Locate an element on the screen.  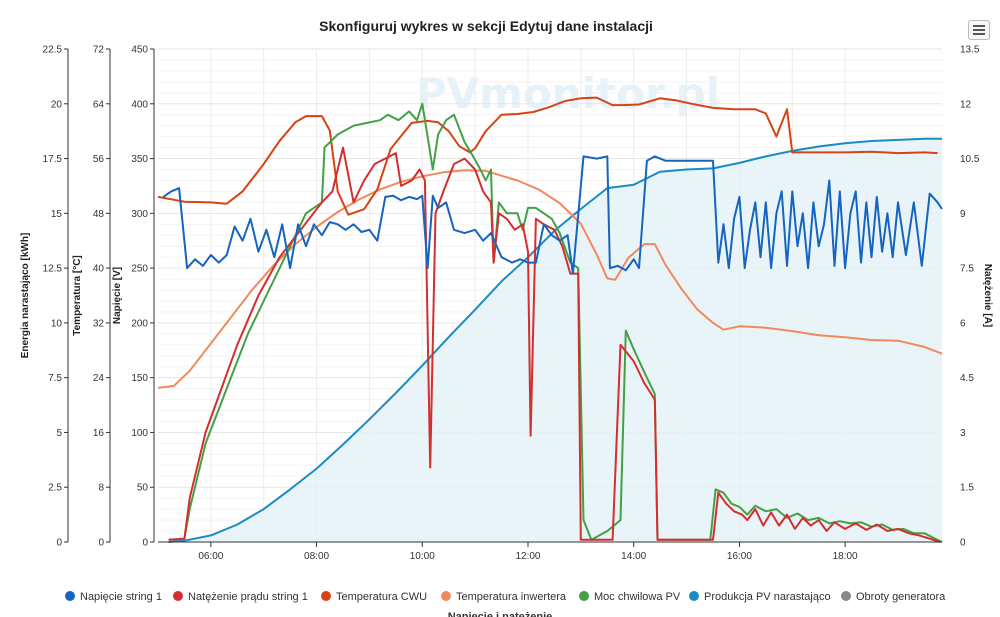
legend-item-temperatura-inwertera: Temperatura inwertera is located at coordinates (504, 597).